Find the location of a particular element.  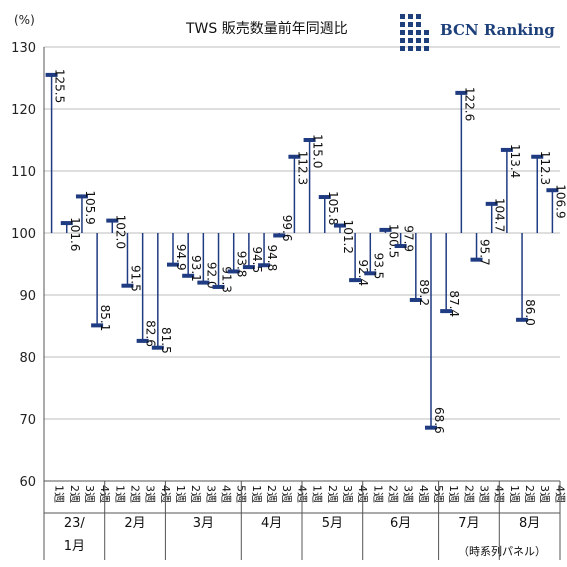

chart-title: TWS 販売数量前年同週比 is located at coordinates (267, 29).